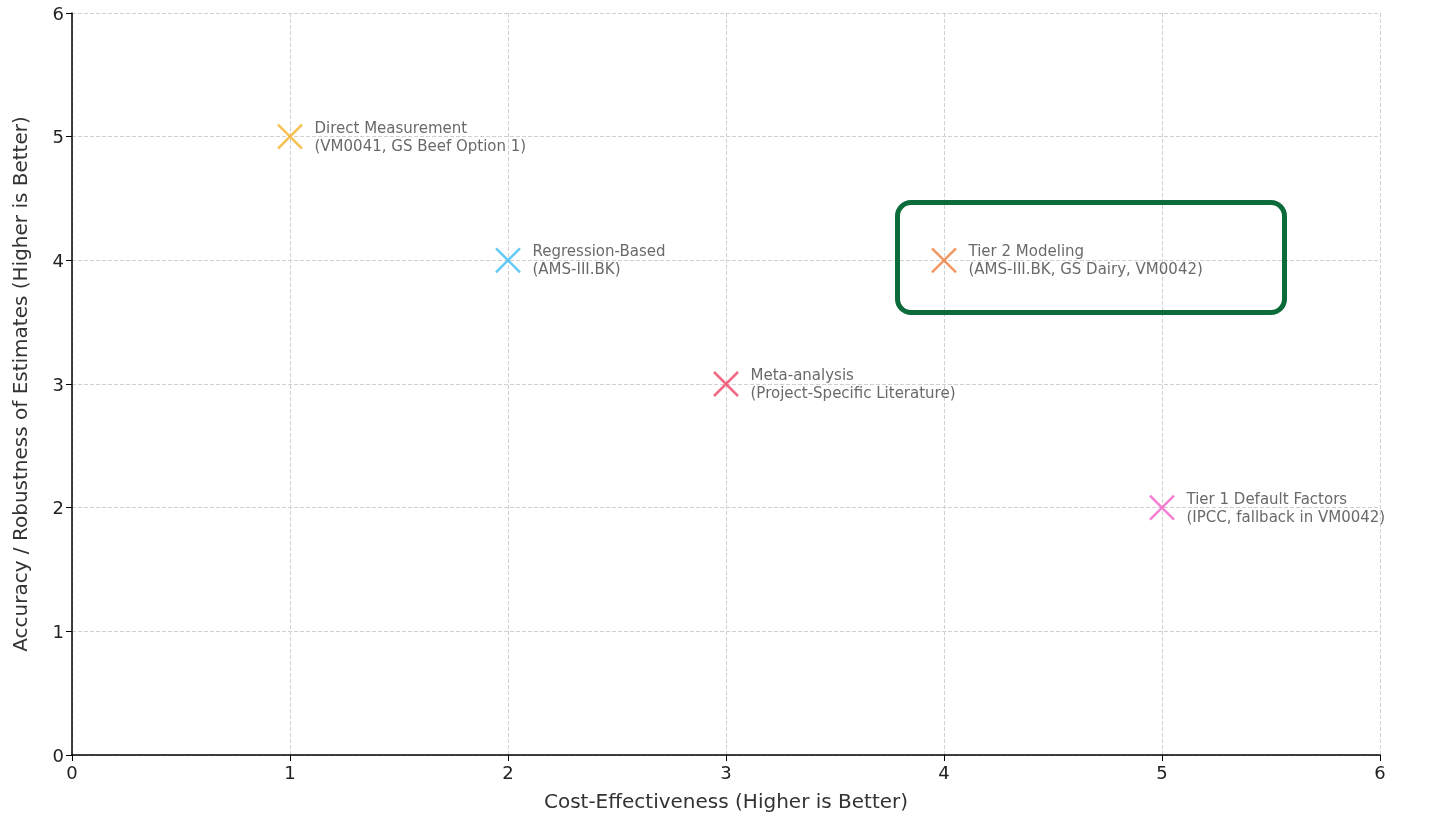  Describe the element at coordinates (1162, 772) in the screenshot. I see `x-tick-label: 5` at that location.